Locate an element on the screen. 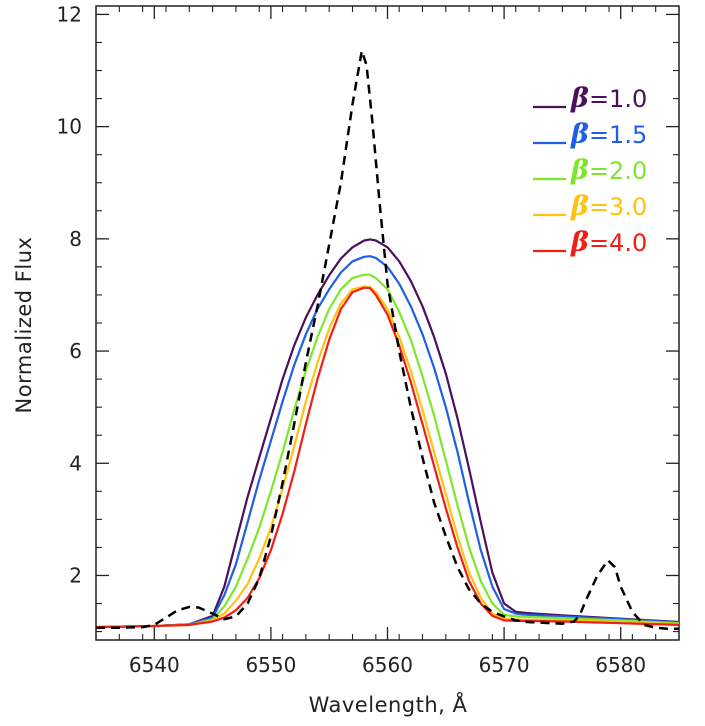 The image size is (705, 726). x-tick-label: 6560 is located at coordinates (387, 665).